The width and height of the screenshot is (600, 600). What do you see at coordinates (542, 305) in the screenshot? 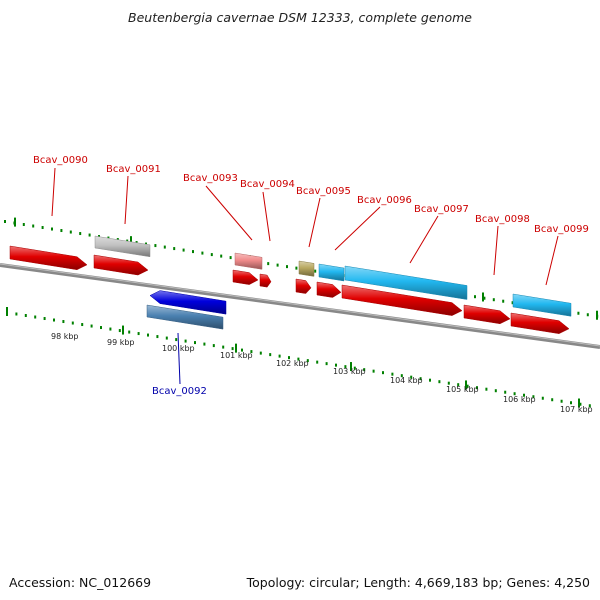
I see `gene-bcav-0099-feature` at bounding box center [542, 305].